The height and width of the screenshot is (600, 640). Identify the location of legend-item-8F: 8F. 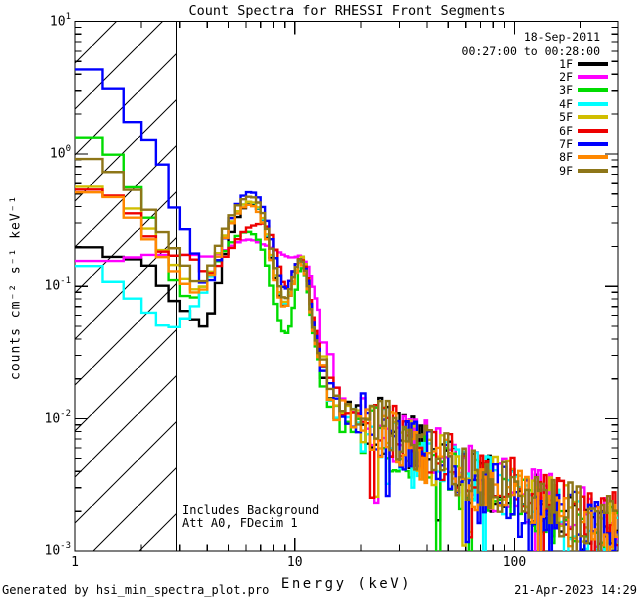
(583, 157).